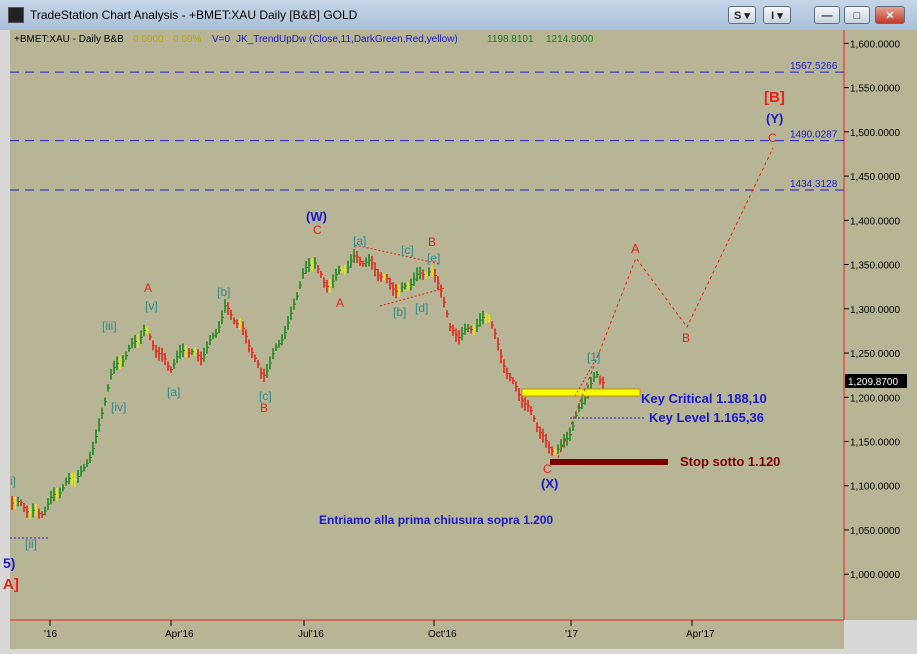  Describe the element at coordinates (875, 531) in the screenshot. I see `y-tick-label: 1,050.0000` at that location.